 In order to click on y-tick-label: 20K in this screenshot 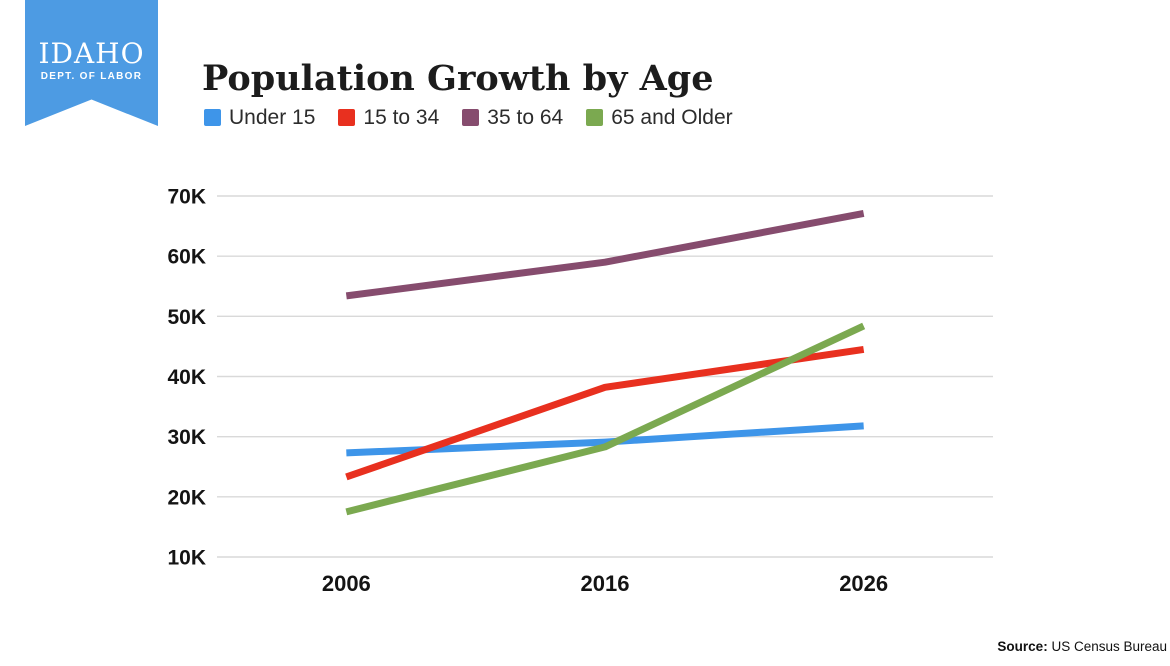, I will do `click(186, 497)`.